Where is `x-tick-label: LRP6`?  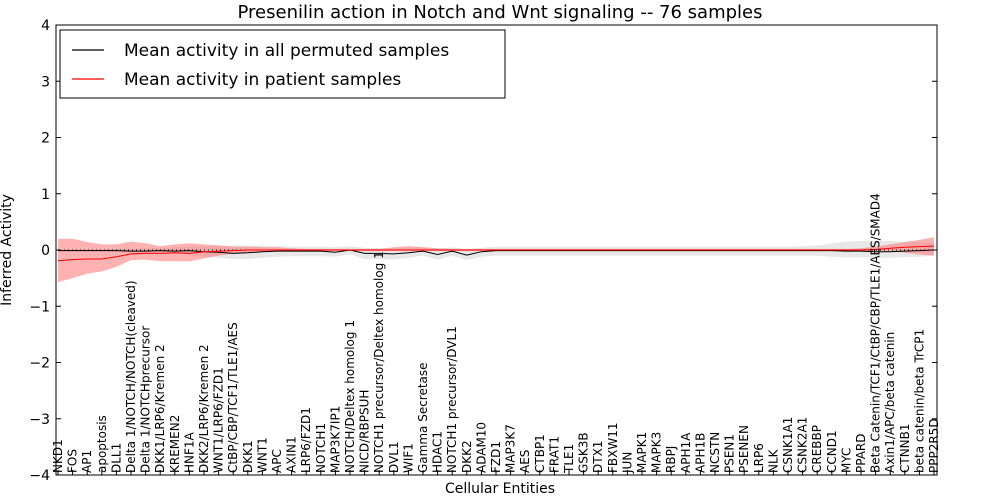
x-tick-label: LRP6 is located at coordinates (759, 458).